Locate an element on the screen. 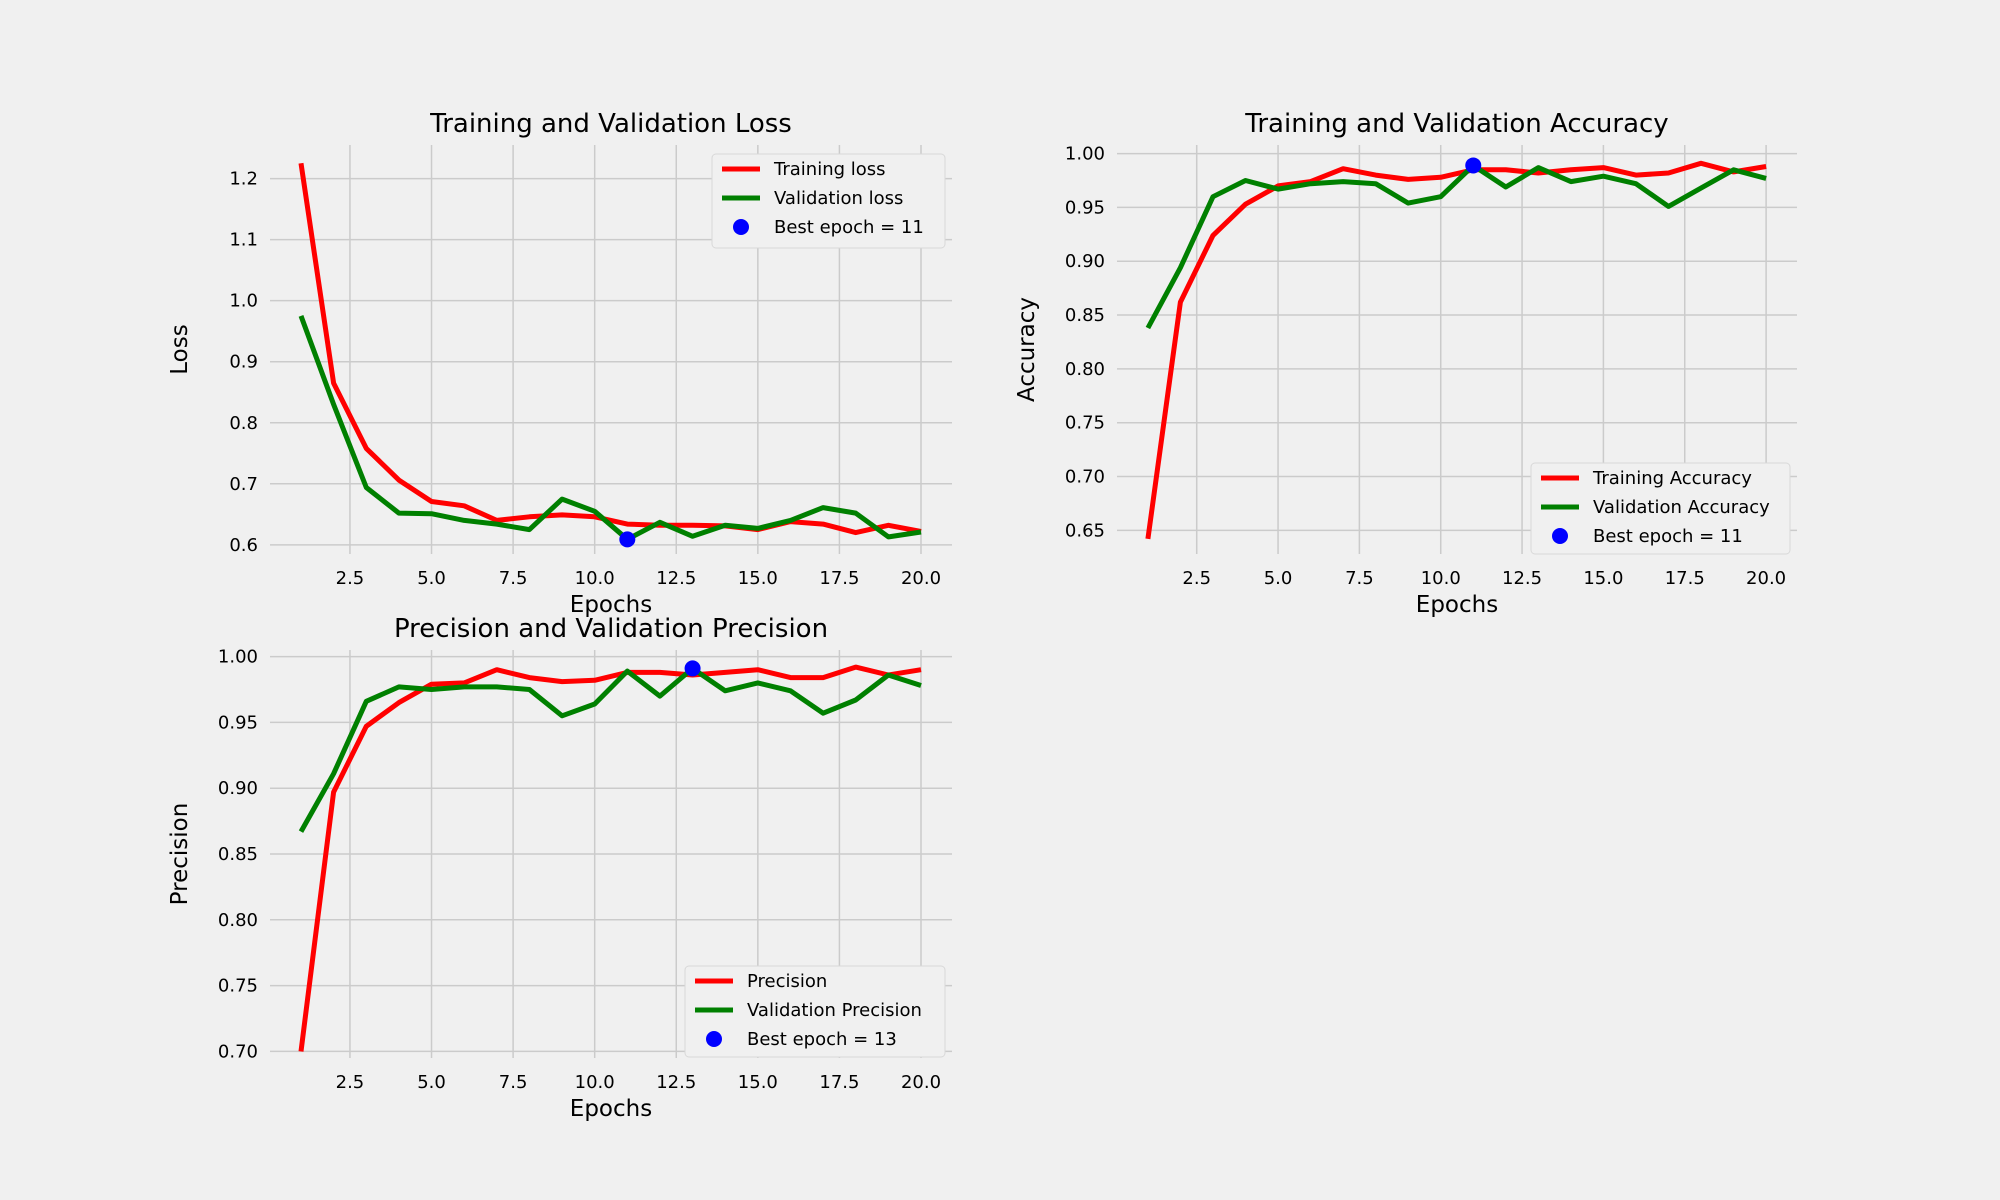 The image size is (2000, 1200). y-axis-label: Loss is located at coordinates (180, 349).